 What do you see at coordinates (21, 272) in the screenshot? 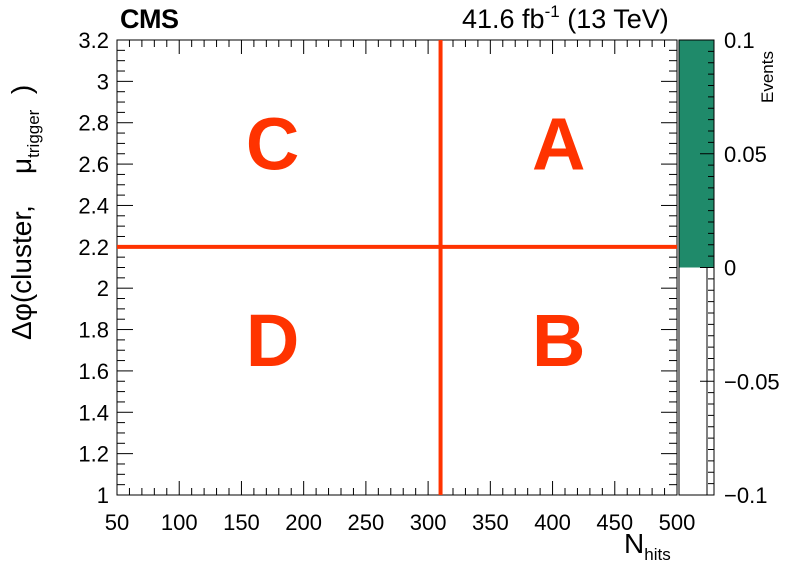
I see `y-axis-title-main: Δφ(cluster,` at bounding box center [21, 272].